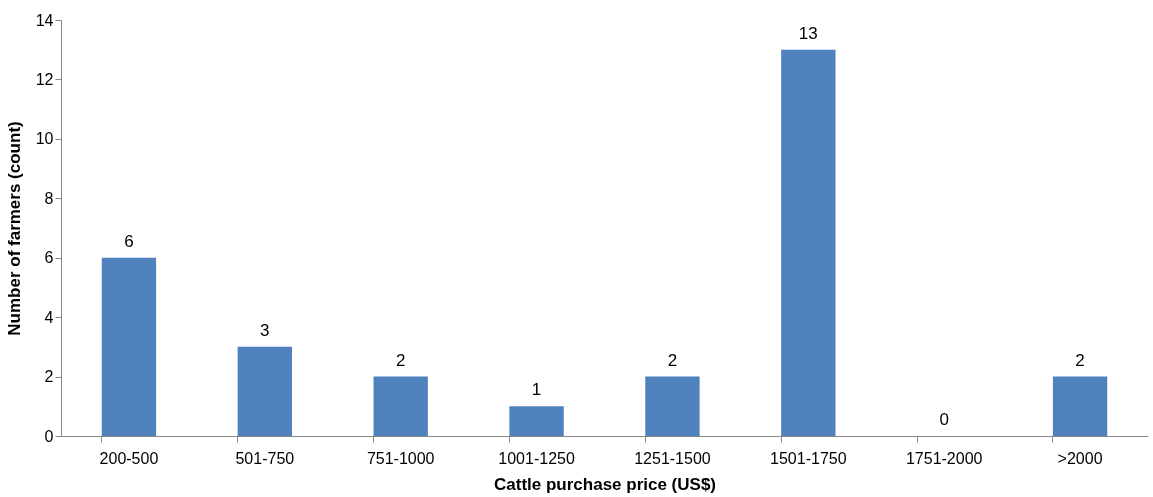  What do you see at coordinates (1080, 458) in the screenshot?
I see `x-tick-label: >2000` at bounding box center [1080, 458].